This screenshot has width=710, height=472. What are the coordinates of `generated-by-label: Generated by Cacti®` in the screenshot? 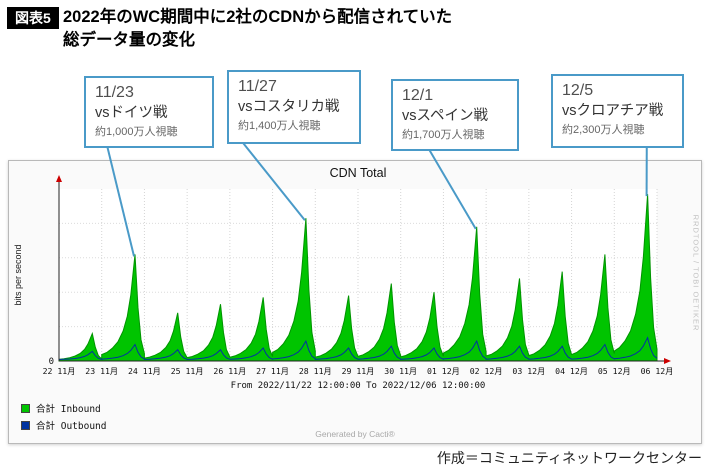 It's located at (355, 434).